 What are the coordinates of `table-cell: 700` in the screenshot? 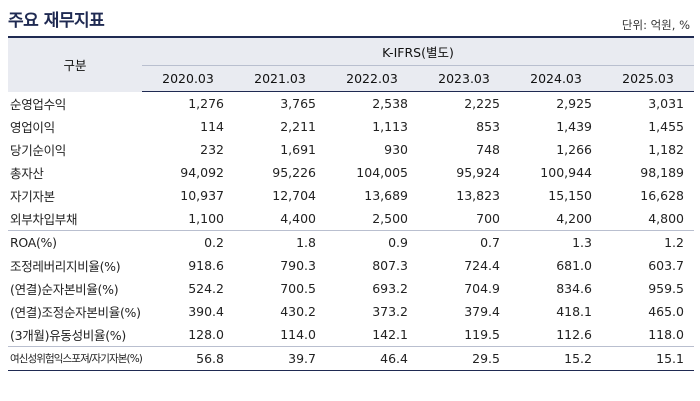 It's located at (488, 218).